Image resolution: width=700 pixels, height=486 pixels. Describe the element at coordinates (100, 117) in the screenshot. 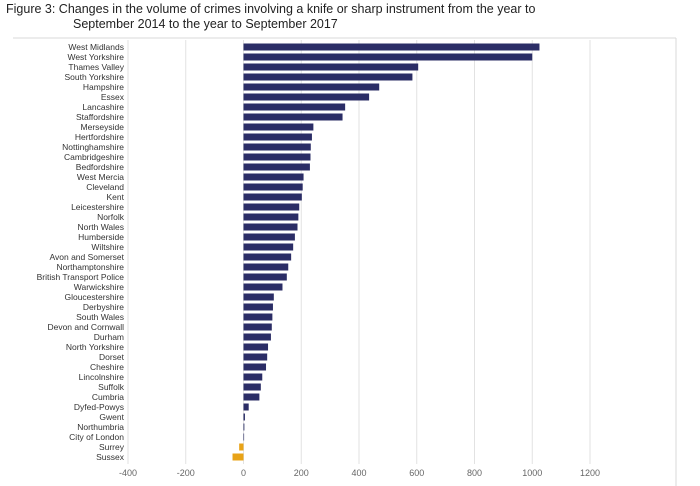

I see `category-label: Staffordshire` at that location.